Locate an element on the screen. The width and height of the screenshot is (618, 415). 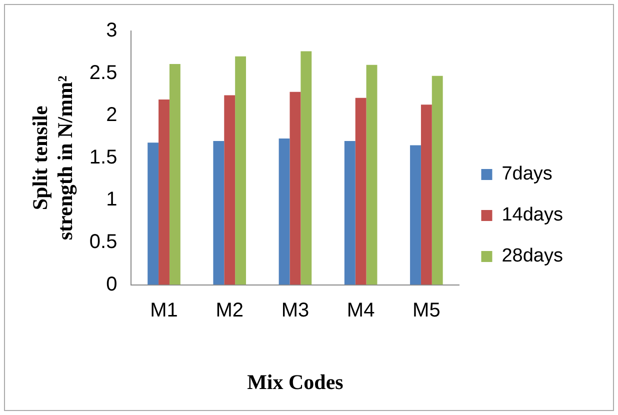
y-axis-title: Split tensile strength in N/mm² is located at coordinates (53, 158).